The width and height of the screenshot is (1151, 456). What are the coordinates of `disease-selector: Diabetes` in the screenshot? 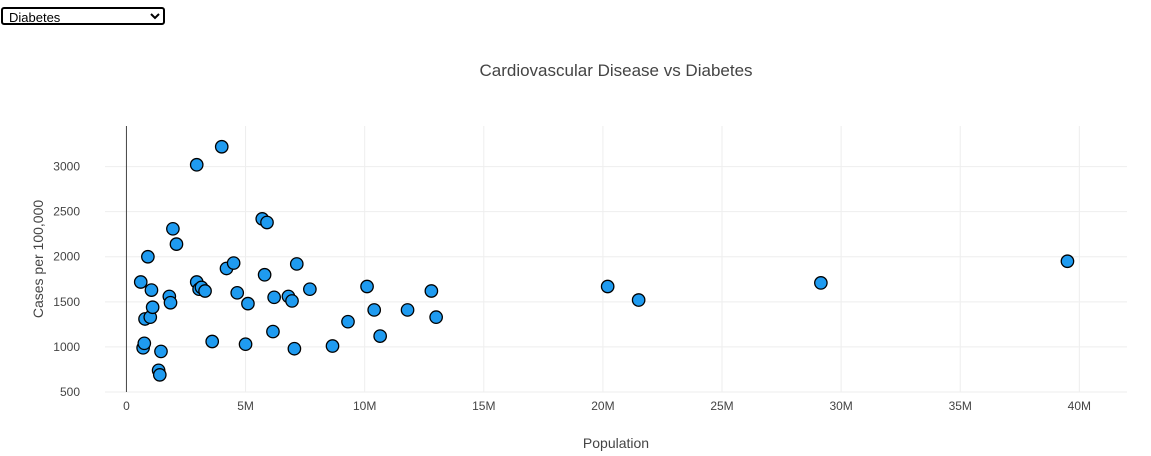 It's located at (83, 16).